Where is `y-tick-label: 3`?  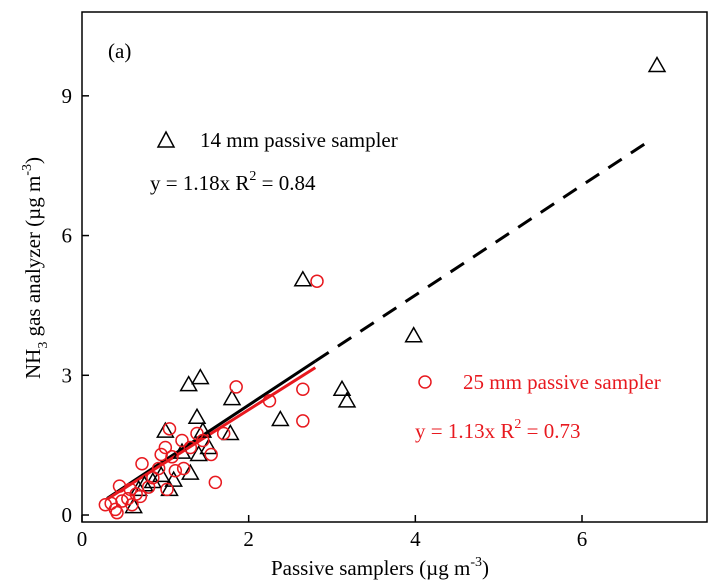
y-tick-label: 3 is located at coordinates (67, 375).